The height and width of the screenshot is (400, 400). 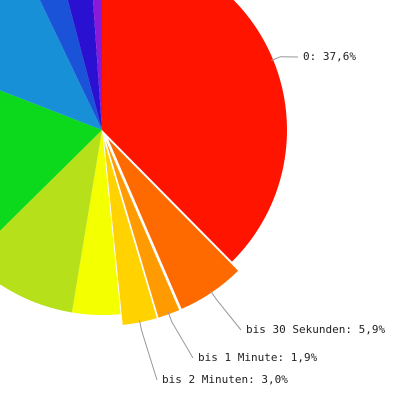 I want to click on data-label: 0: 37,6%, so click(x=329, y=56).